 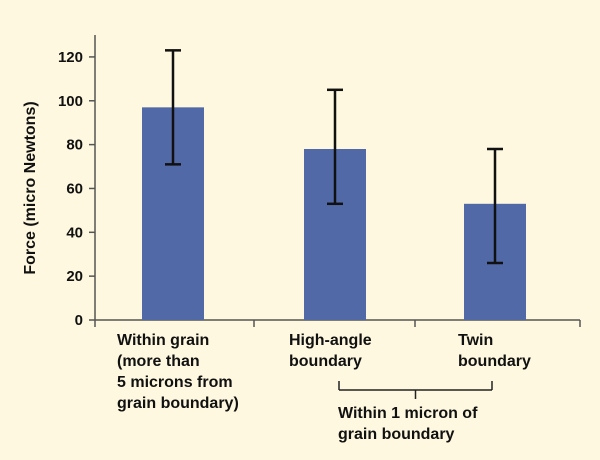 I want to click on x-category-label: Within grain, so click(x=163, y=340).